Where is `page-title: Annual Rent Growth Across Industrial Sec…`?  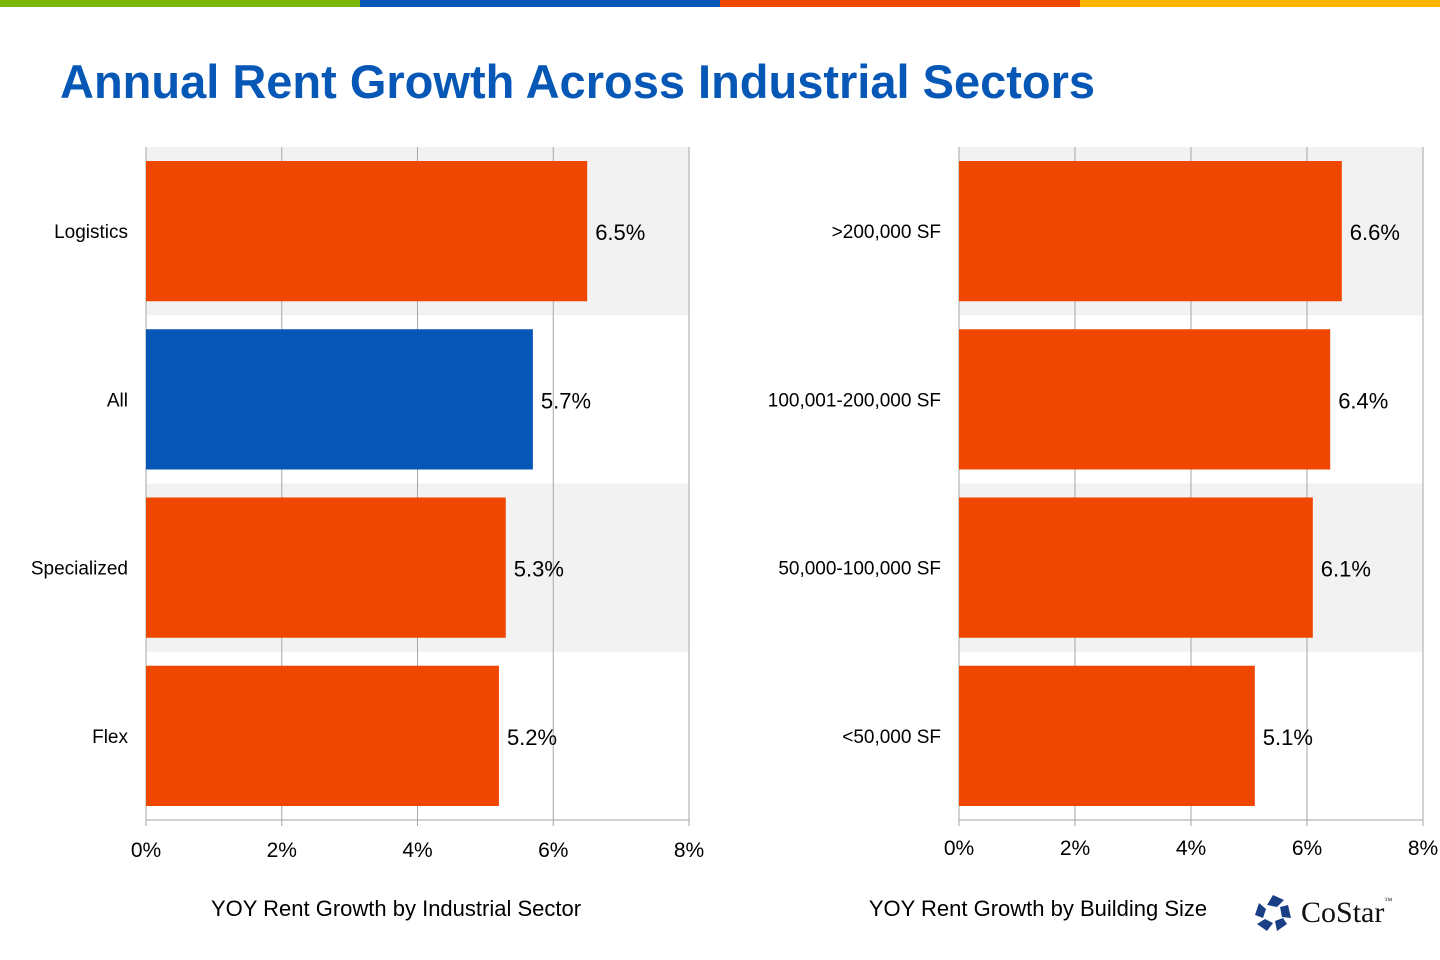 page-title: Annual Rent Growth Across Industrial Sec… is located at coordinates (578, 81).